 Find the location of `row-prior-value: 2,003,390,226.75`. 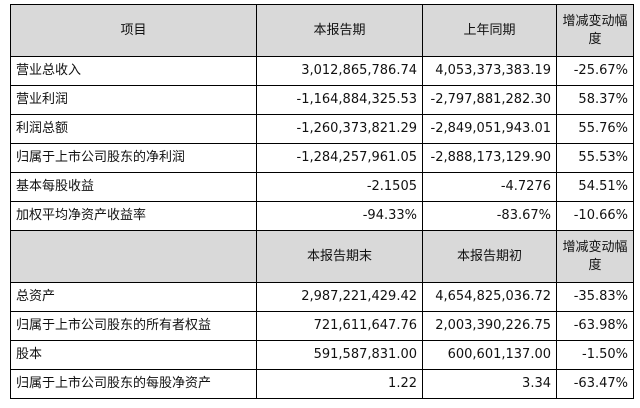

row-prior-value: 2,003,390,226.75 is located at coordinates (489, 326).